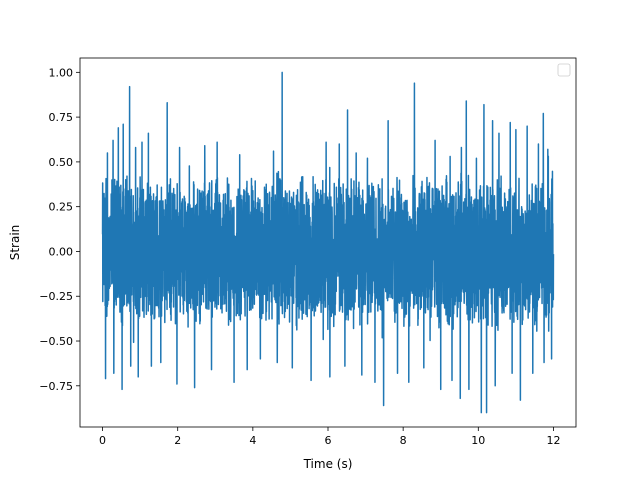 This screenshot has width=640, height=484. Describe the element at coordinates (61, 251) in the screenshot. I see `y-tick-label: 0.00` at that location.